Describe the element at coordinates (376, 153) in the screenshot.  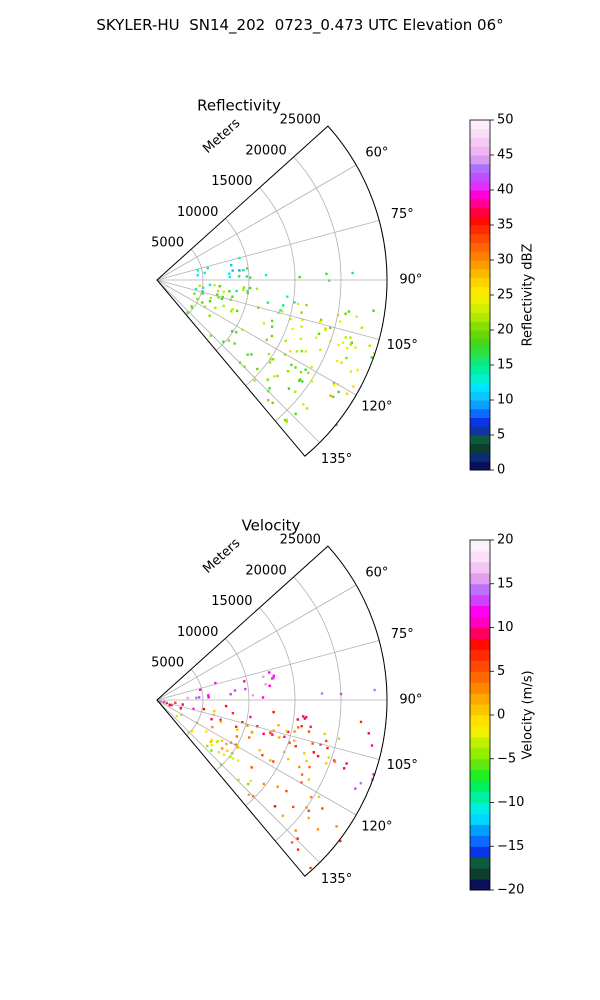
I see `azimuth-tick-label: 60°` at that location.